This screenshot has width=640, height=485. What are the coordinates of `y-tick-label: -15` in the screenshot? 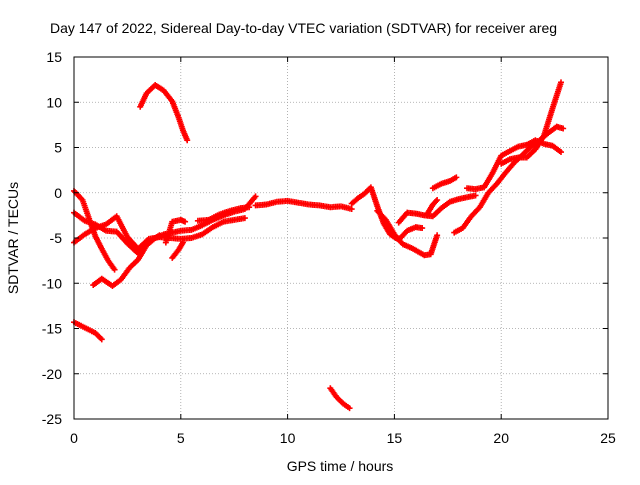 It's located at (52, 329).